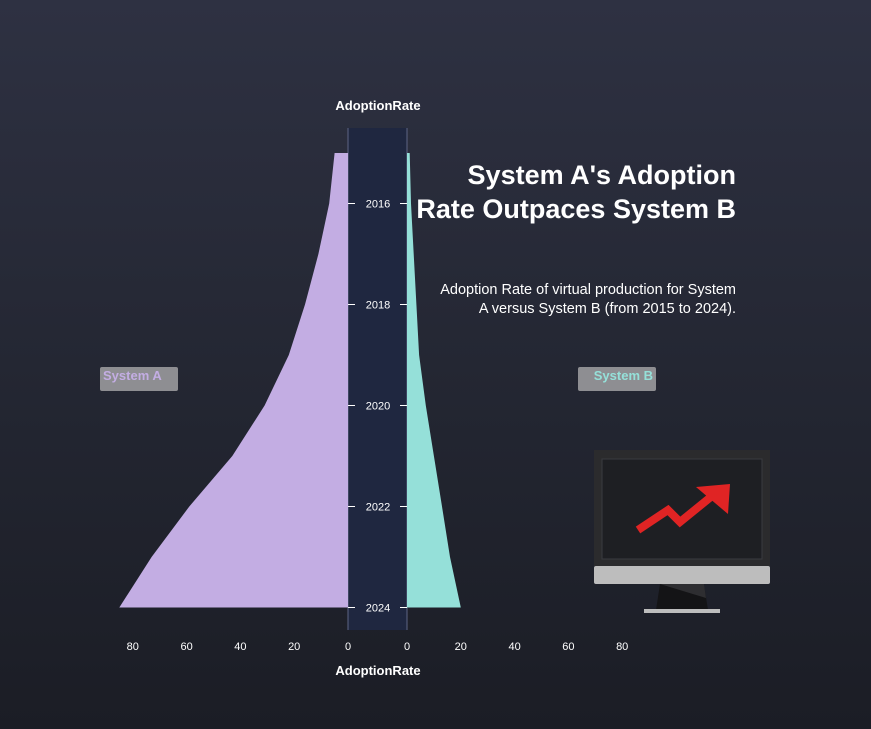  I want to click on axis-title-top: AdoptionRate, so click(377, 105).